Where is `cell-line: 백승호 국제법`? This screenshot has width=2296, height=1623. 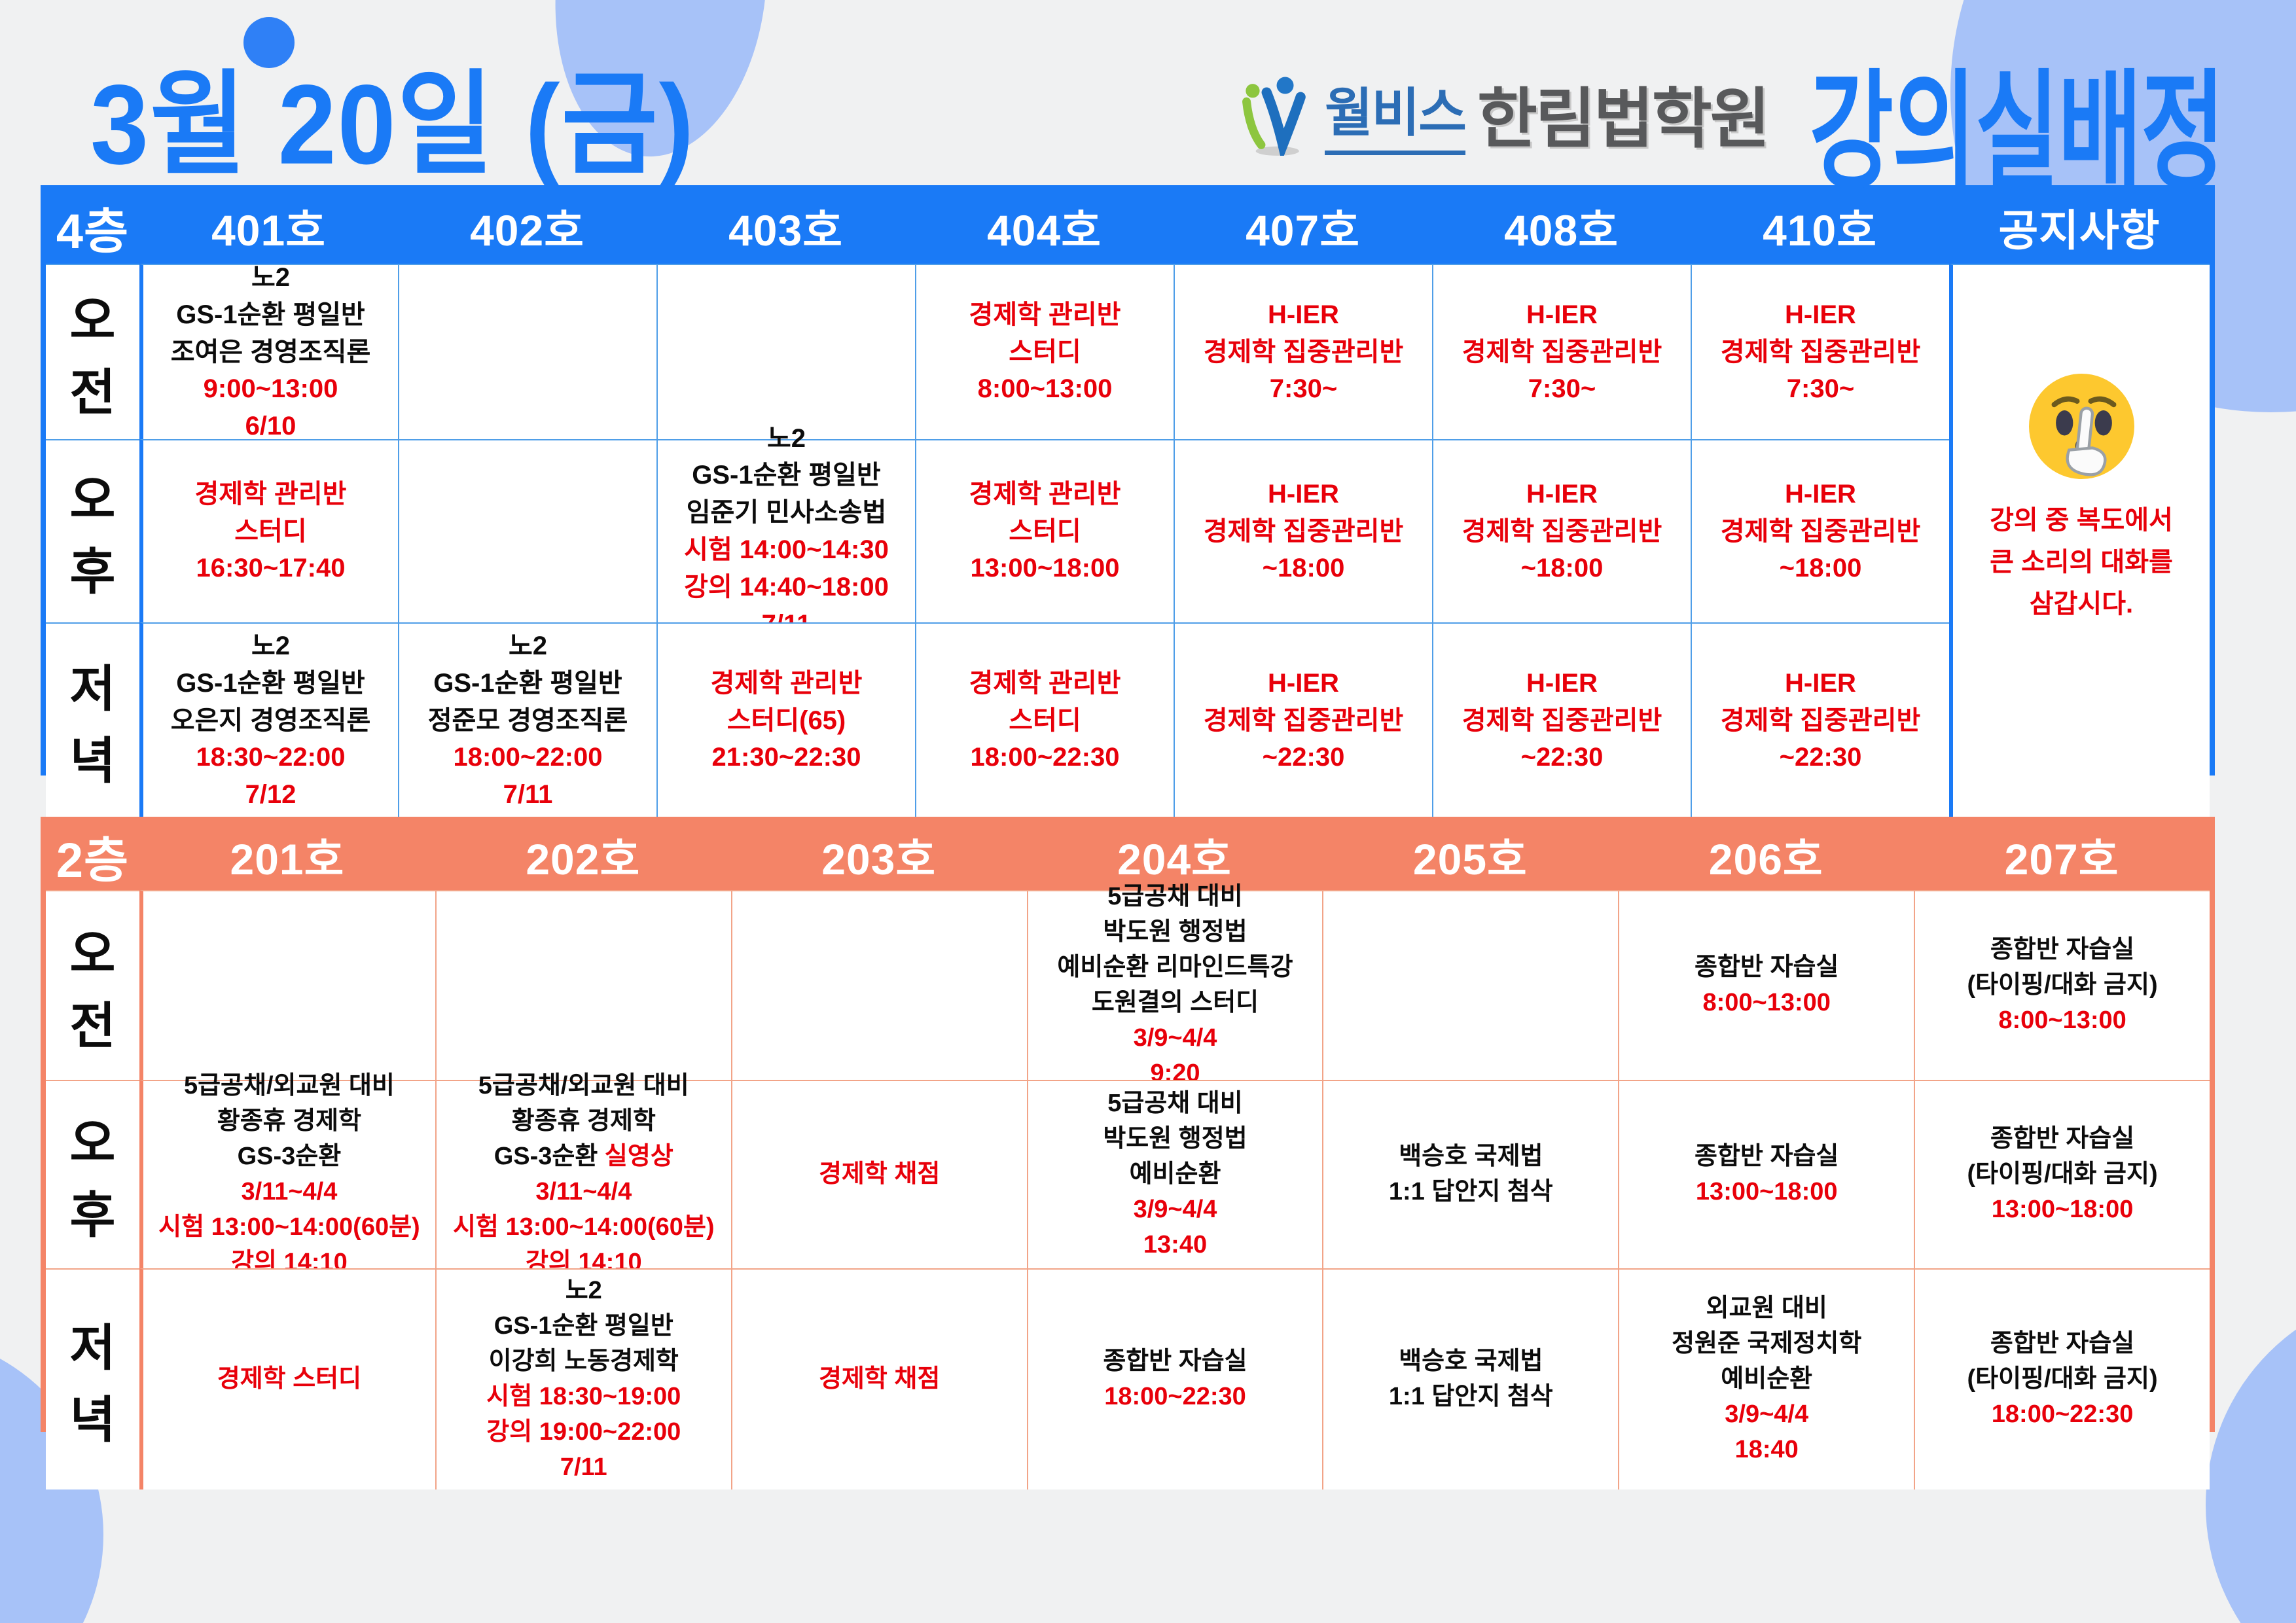 cell-line: 백승호 국제법 is located at coordinates (1471, 1362).